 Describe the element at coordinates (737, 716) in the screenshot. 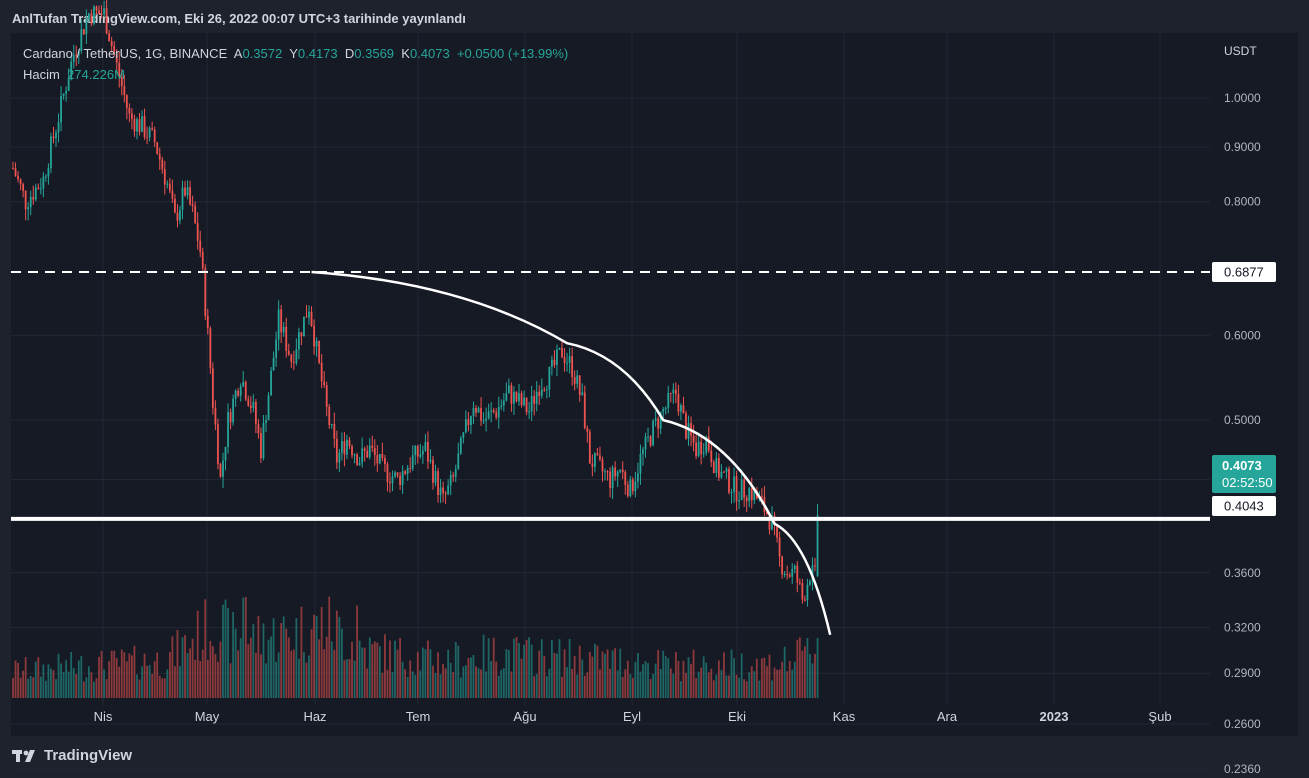

I see `time-tick-label: Eki` at that location.